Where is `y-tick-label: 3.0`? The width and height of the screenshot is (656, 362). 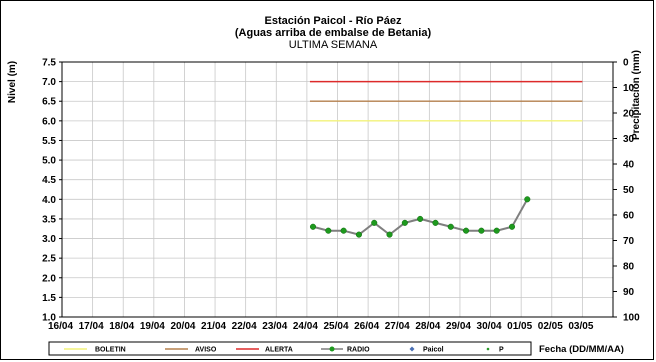
y-tick-label: 3.0 is located at coordinates (49, 239).